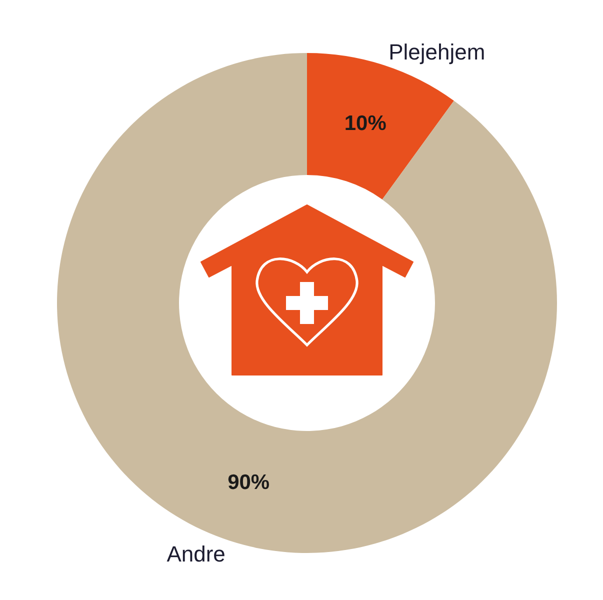 The height and width of the screenshot is (600, 603). I want to click on data-label: 90%, so click(249, 482).